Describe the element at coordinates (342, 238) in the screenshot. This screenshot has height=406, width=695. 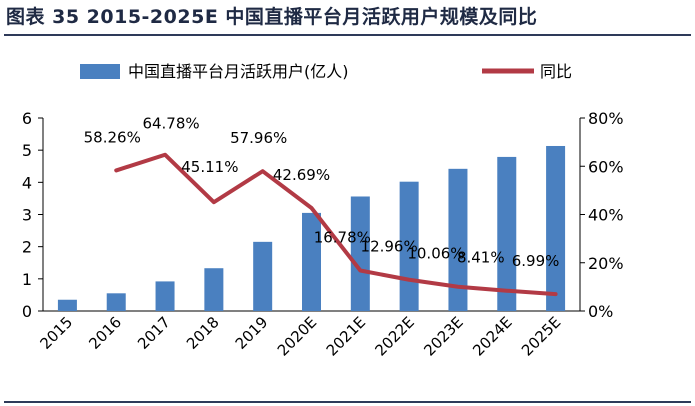
I see `yoy-data-label: 16.78%` at that location.